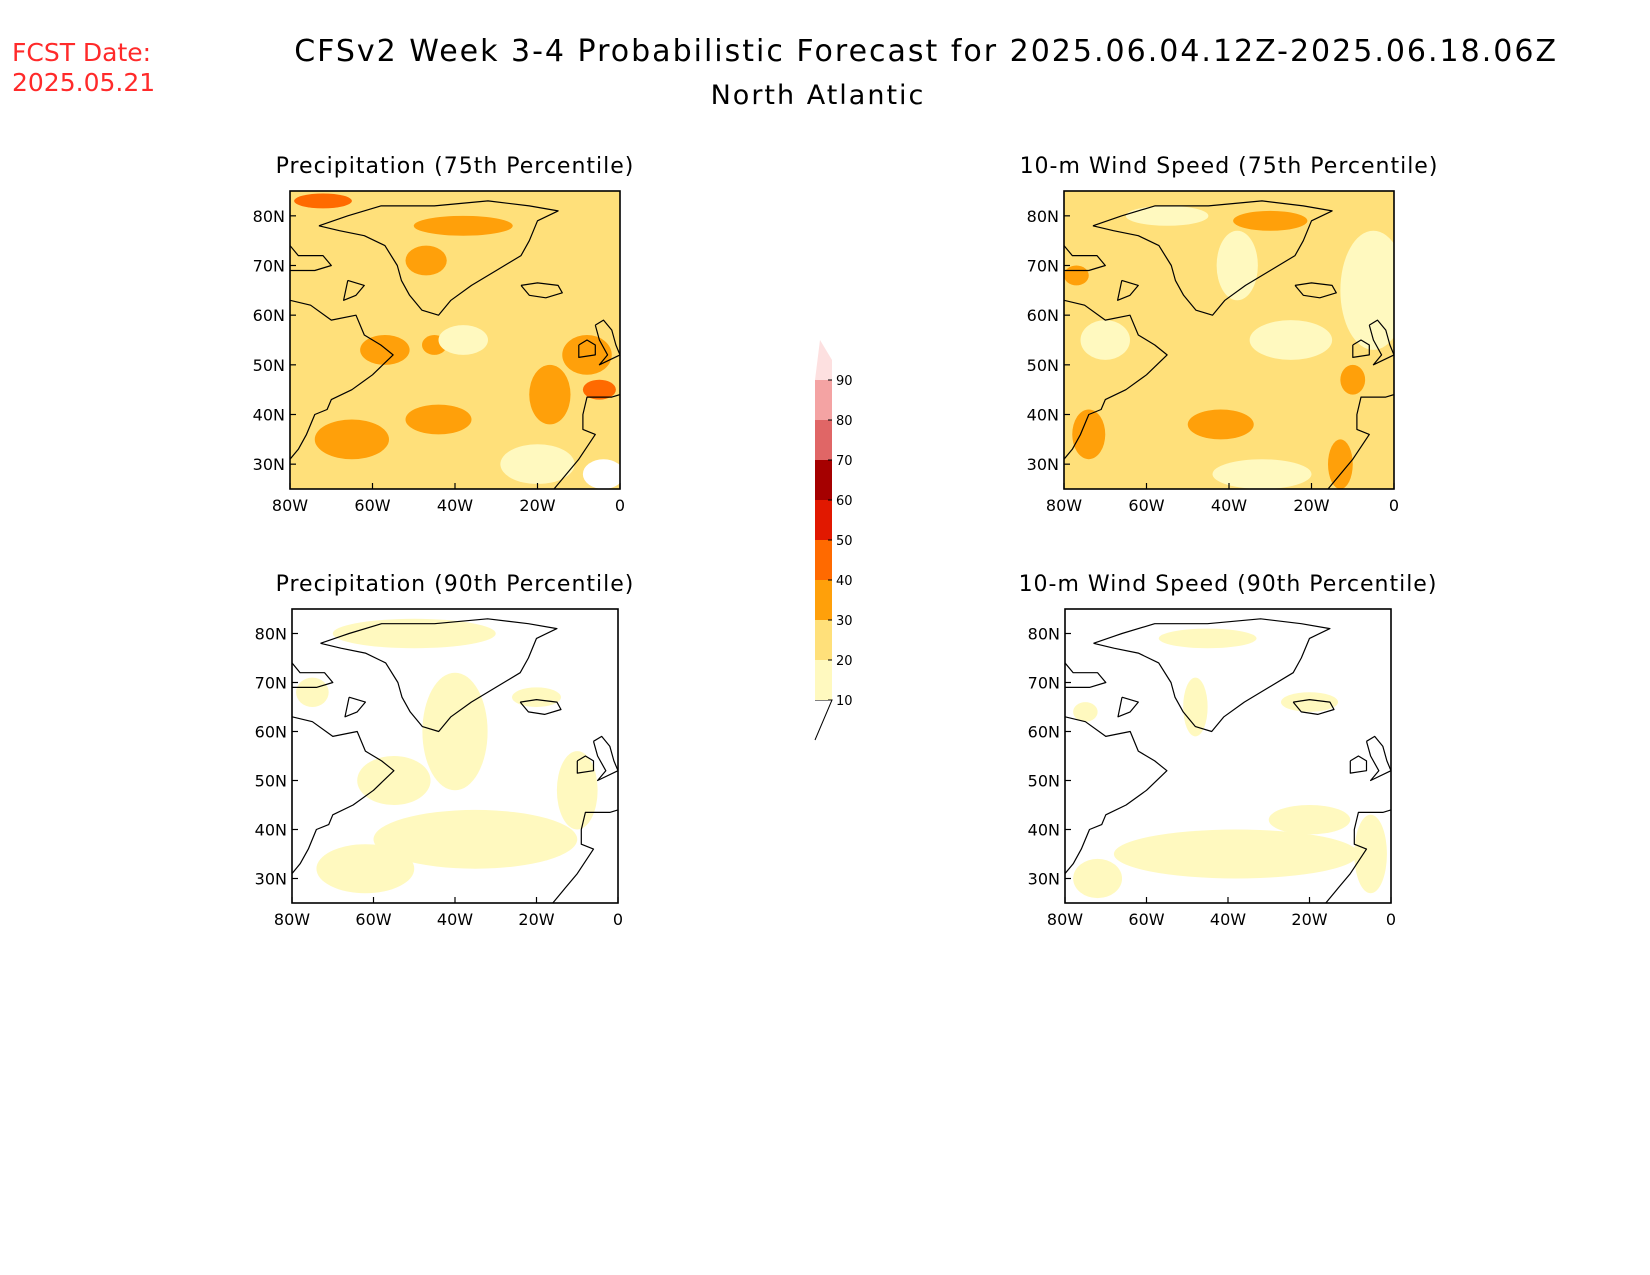 This screenshot has height=1275, width=1650. What do you see at coordinates (823, 720) in the screenshot?
I see `colorbar-lower-extension` at bounding box center [823, 720].